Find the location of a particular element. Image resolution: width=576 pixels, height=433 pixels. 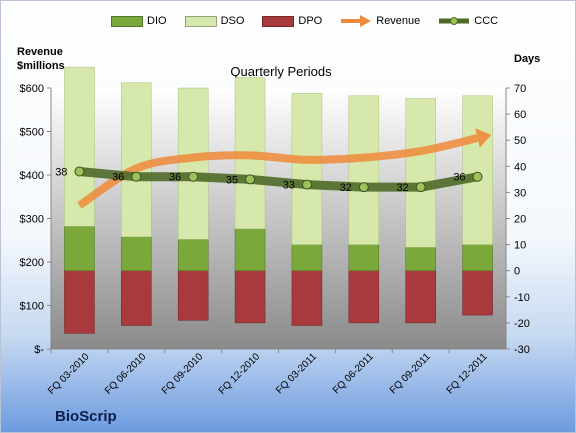

left-axis-title-line2: $millions is located at coordinates (41, 66).